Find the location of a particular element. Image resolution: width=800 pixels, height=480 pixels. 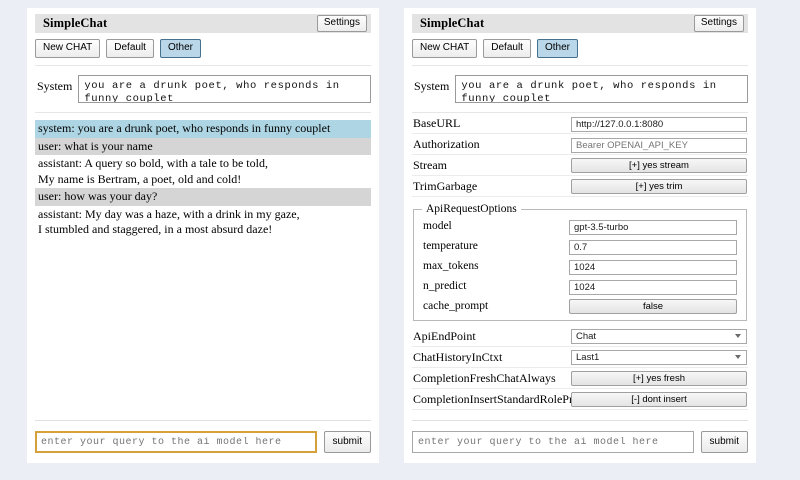

chathistoryinctxt-select: Last1 is located at coordinates (659, 357).